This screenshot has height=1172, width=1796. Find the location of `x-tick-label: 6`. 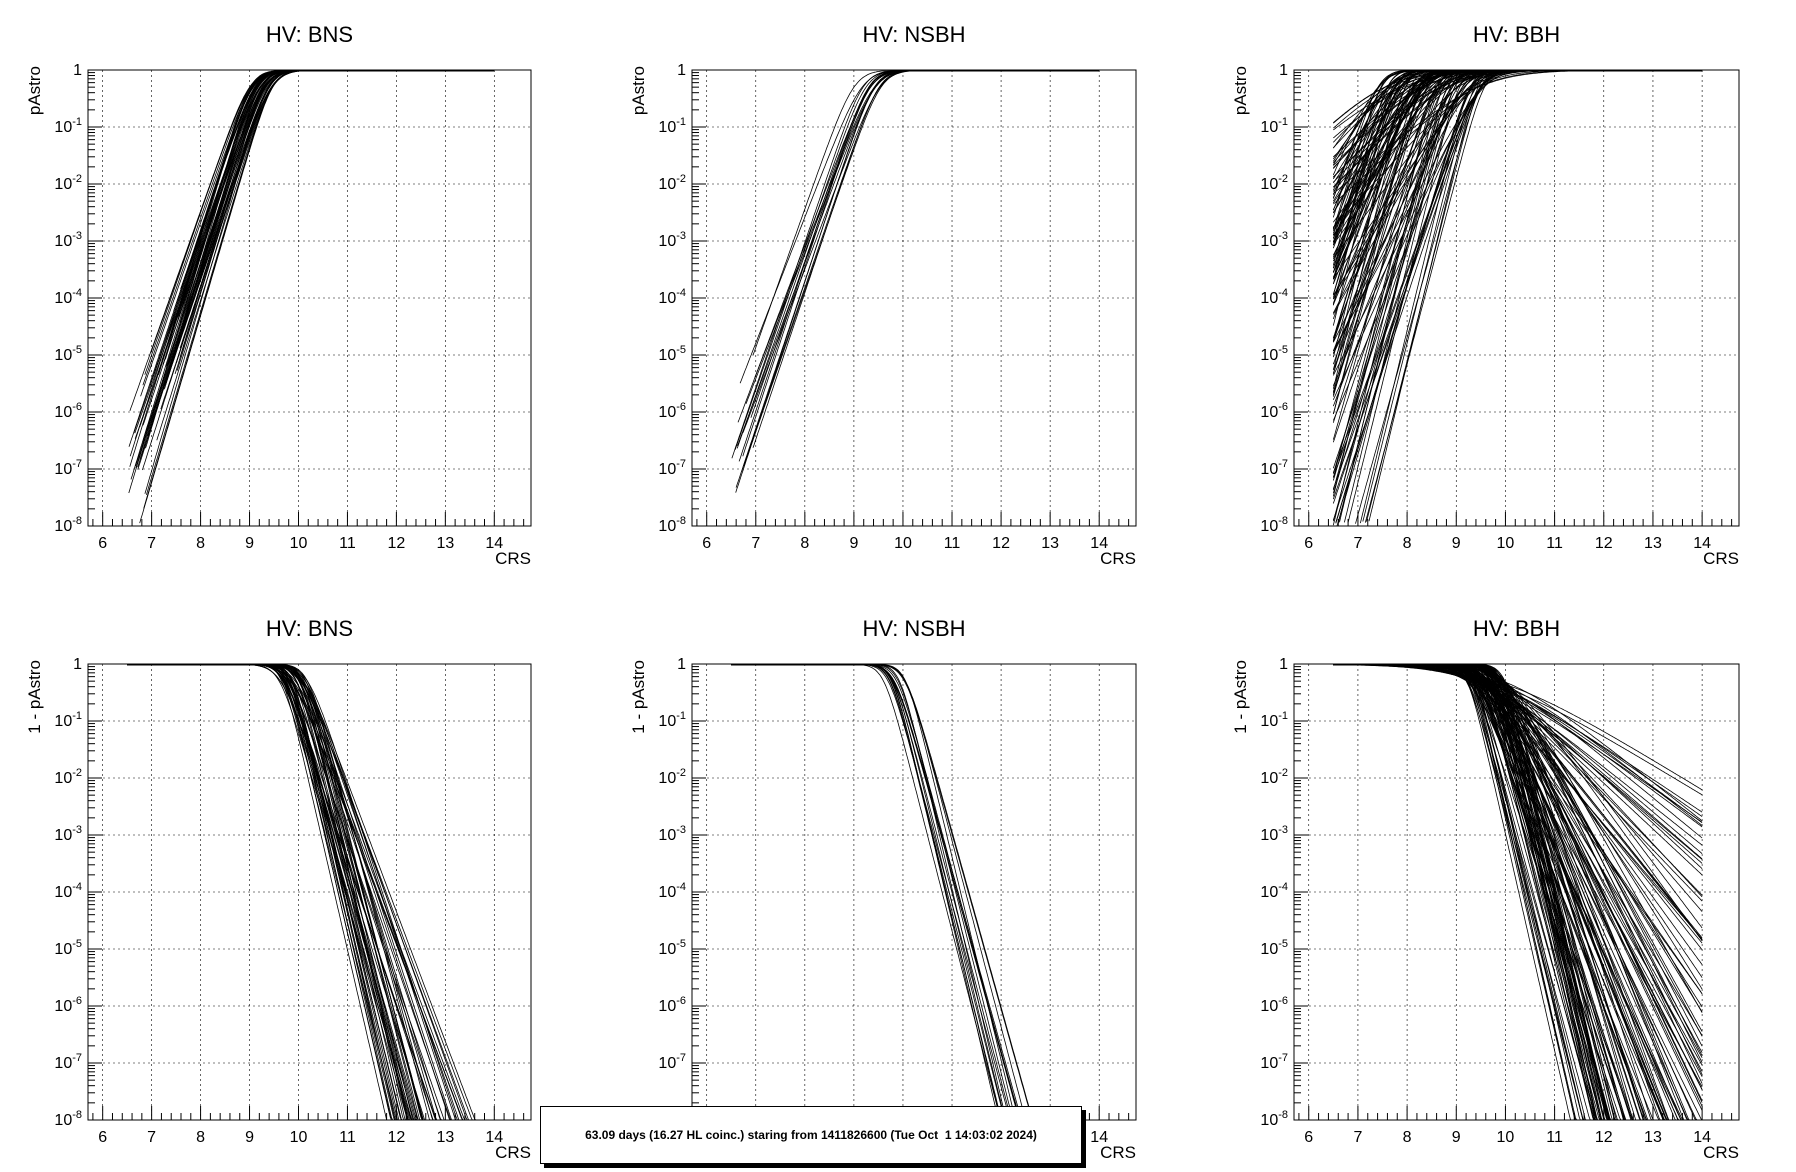

x-tick-label: 6 is located at coordinates (1308, 1137).